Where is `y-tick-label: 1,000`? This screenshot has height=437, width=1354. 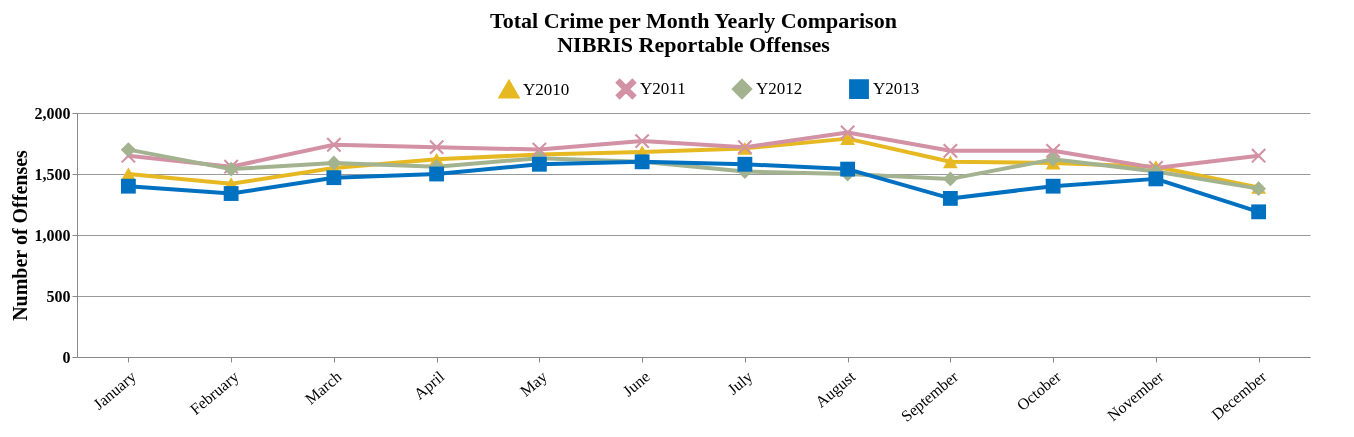 y-tick-label: 1,000 is located at coordinates (52, 235).